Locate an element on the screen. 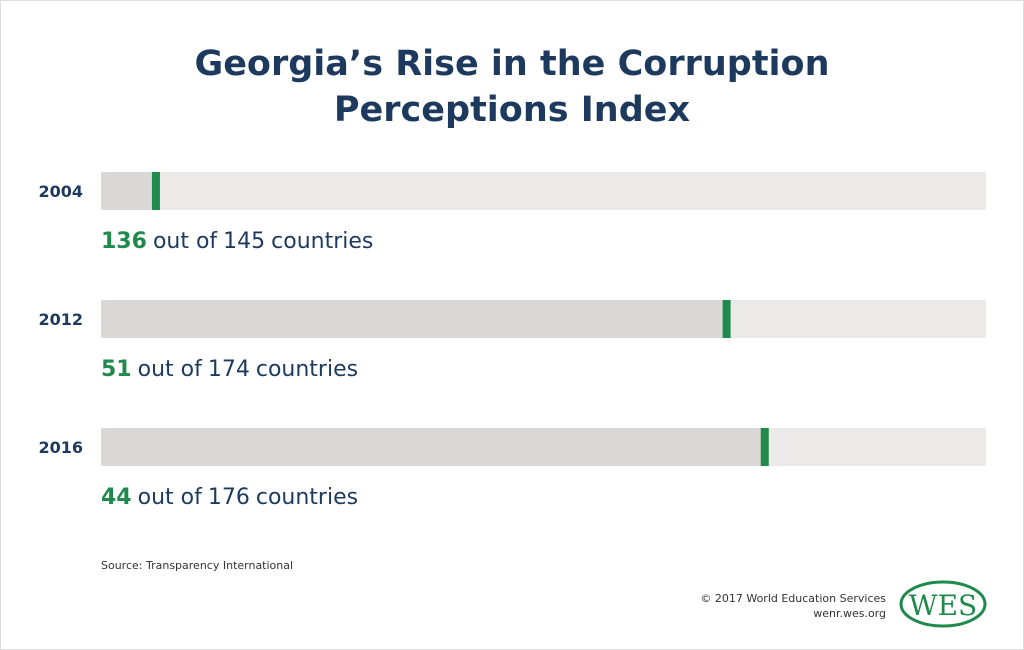  rank-value: 136 is located at coordinates (124, 241).